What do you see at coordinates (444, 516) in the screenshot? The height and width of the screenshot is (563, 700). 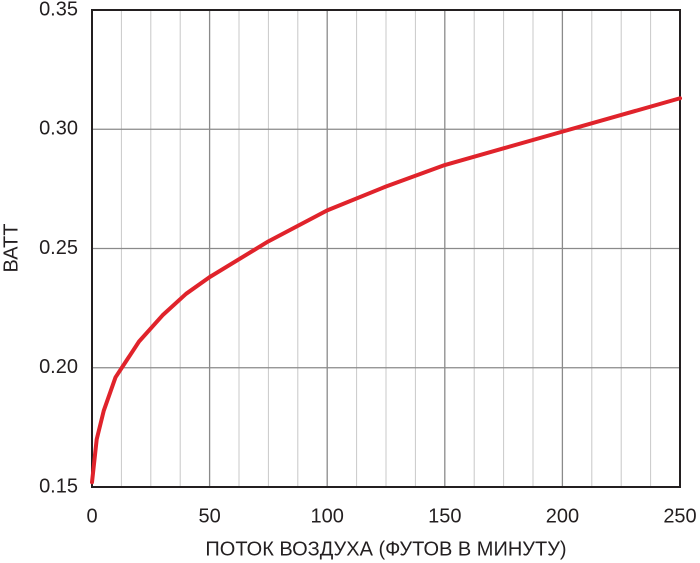 I see `x-tick-label: 150` at bounding box center [444, 516].